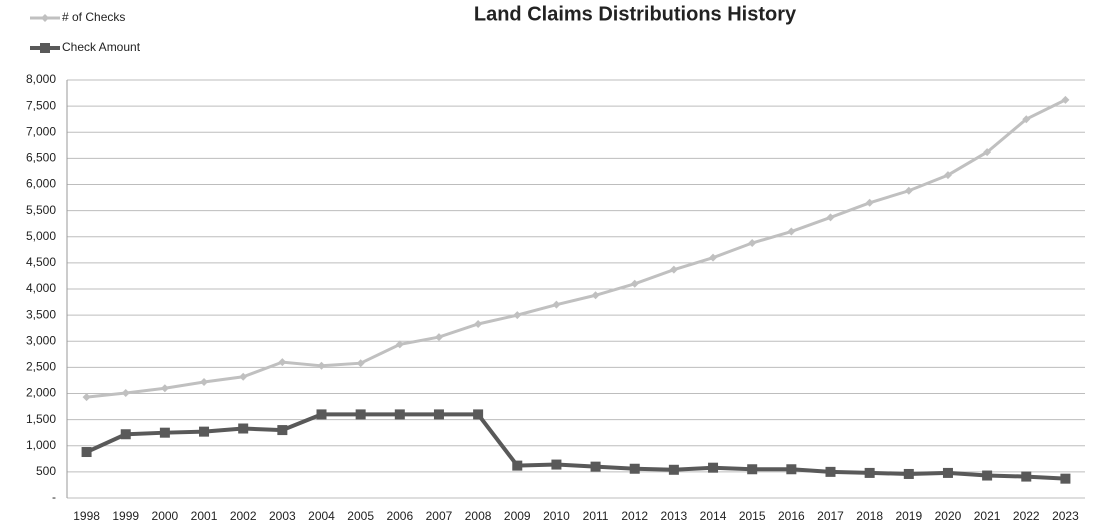 The image size is (1097, 526). I want to click on chart-title: Land Claims Distributions History, so click(635, 14).